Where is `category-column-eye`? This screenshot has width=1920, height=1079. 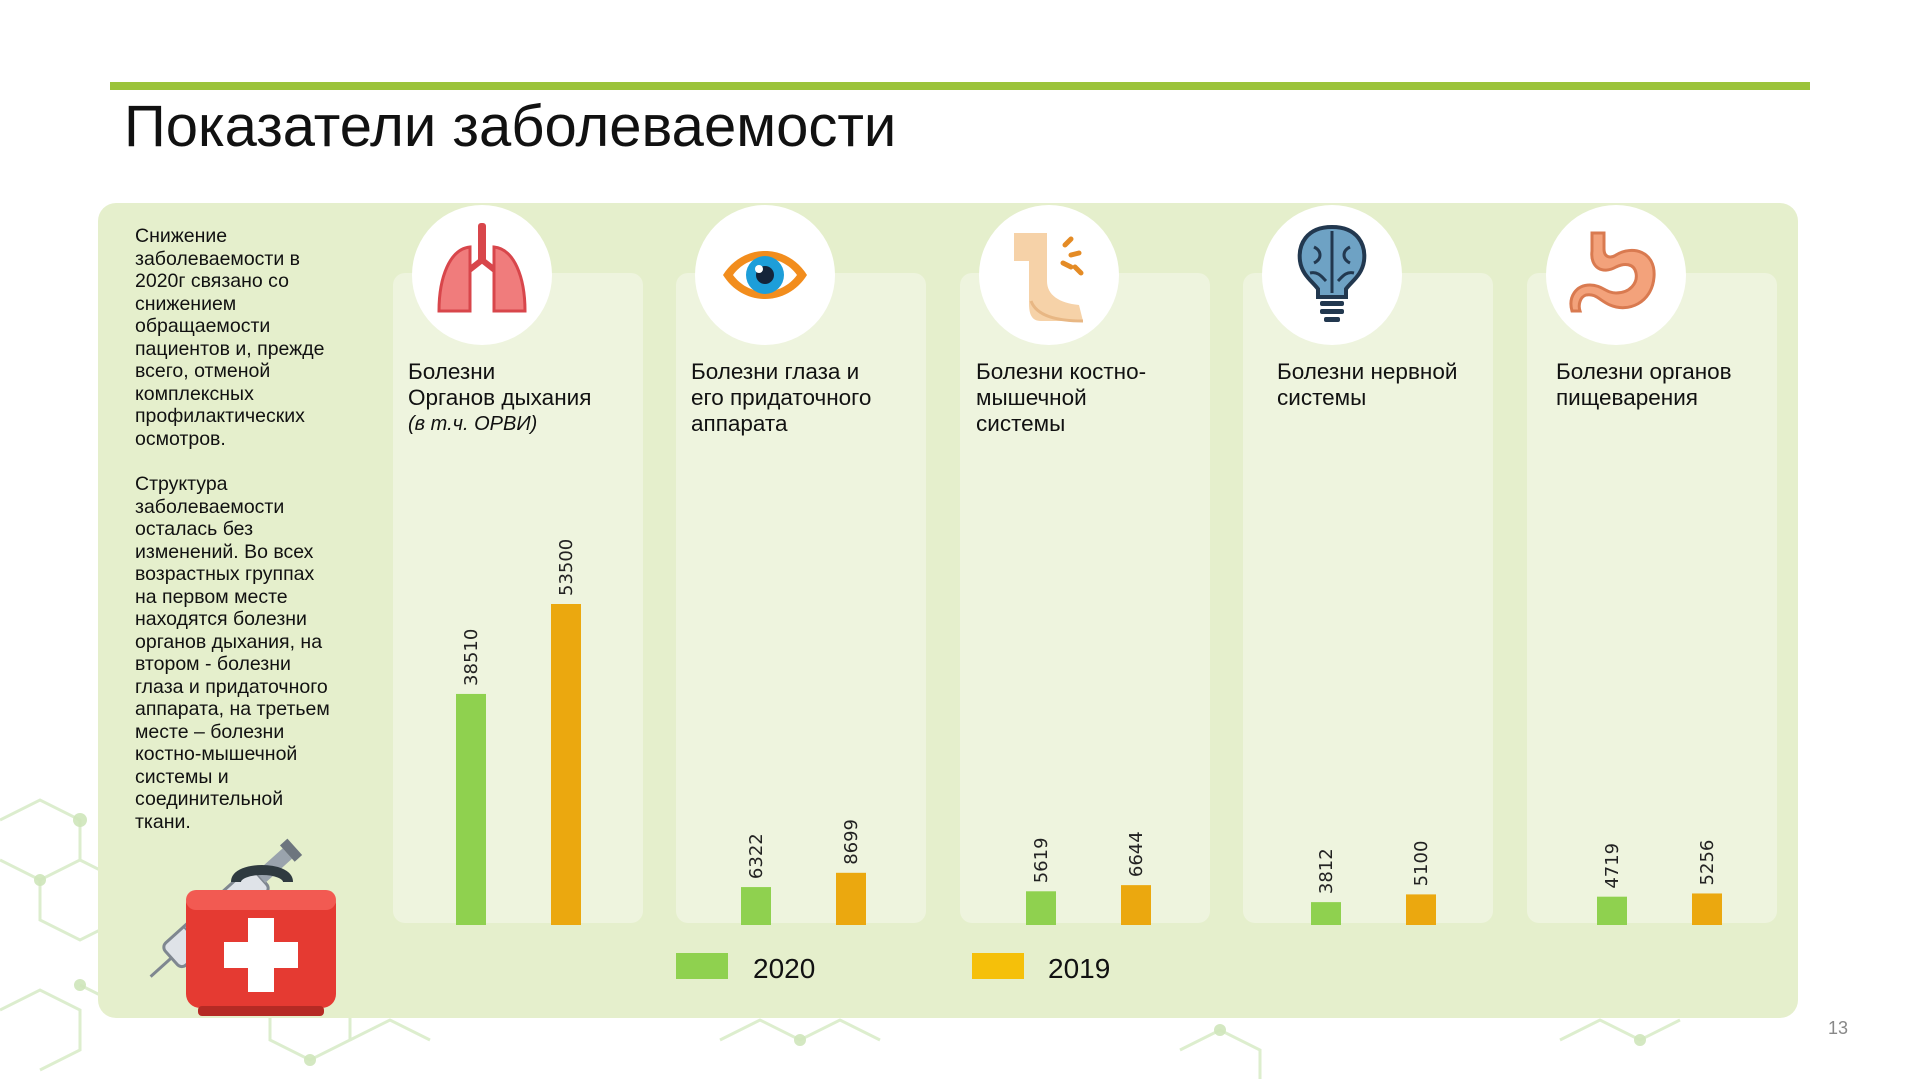 category-column-eye is located at coordinates (801, 598).